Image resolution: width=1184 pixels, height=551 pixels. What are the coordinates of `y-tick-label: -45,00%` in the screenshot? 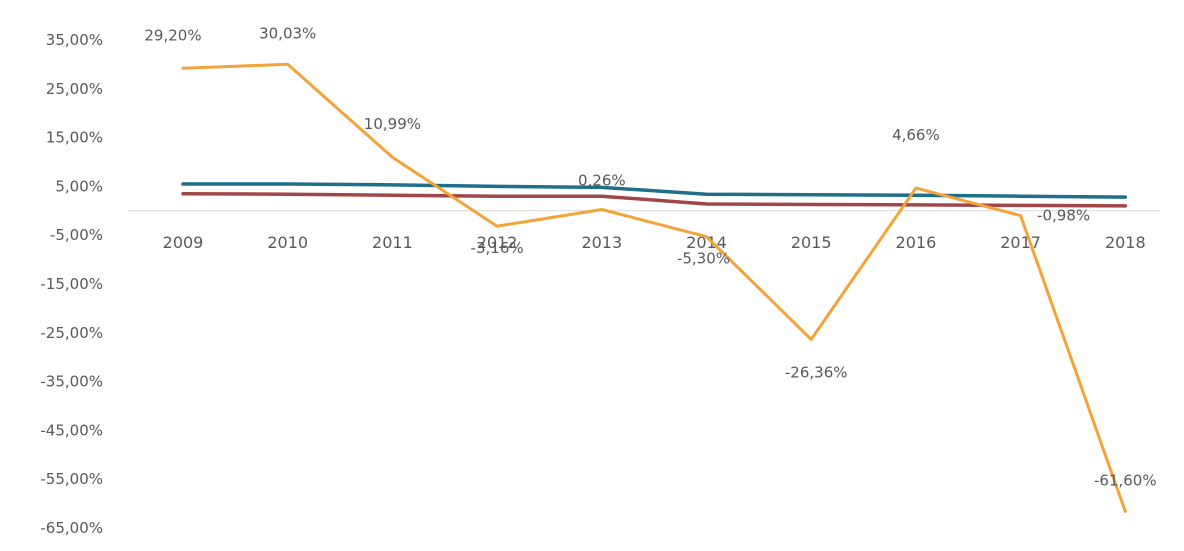 It's located at (71, 430).